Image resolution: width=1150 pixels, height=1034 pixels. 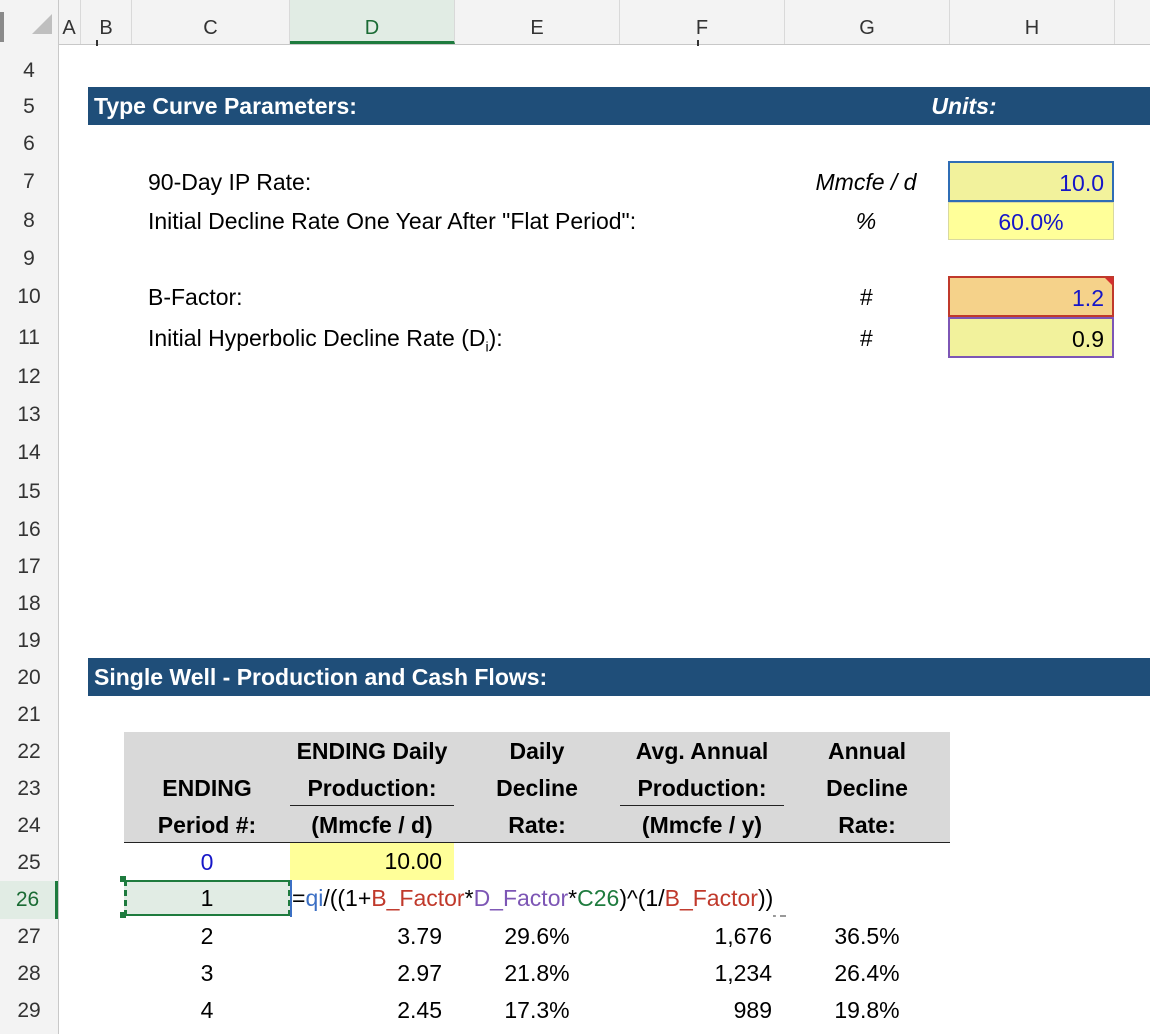 What do you see at coordinates (867, 788) in the screenshot?
I see `th-annual-decline-line2: Decline` at bounding box center [867, 788].